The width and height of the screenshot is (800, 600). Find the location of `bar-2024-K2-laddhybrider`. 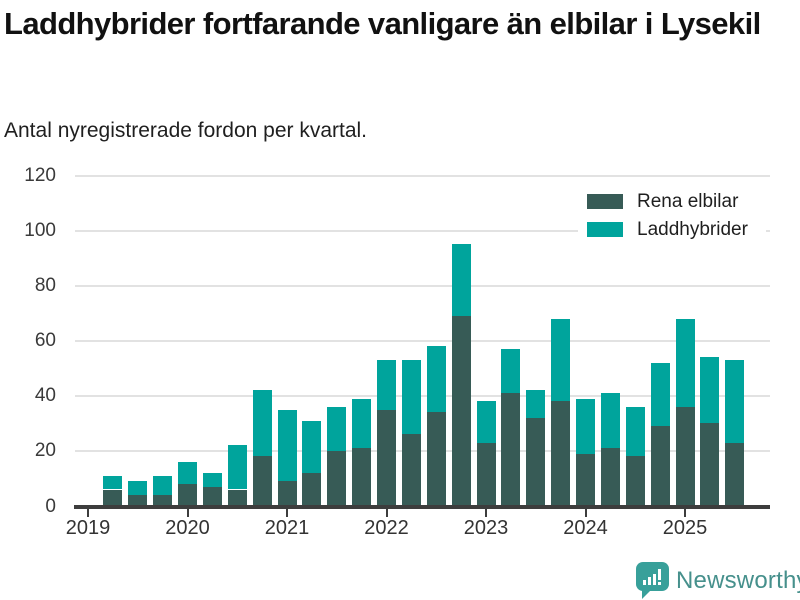

bar-2024-K2-laddhybrider is located at coordinates (610, 421).